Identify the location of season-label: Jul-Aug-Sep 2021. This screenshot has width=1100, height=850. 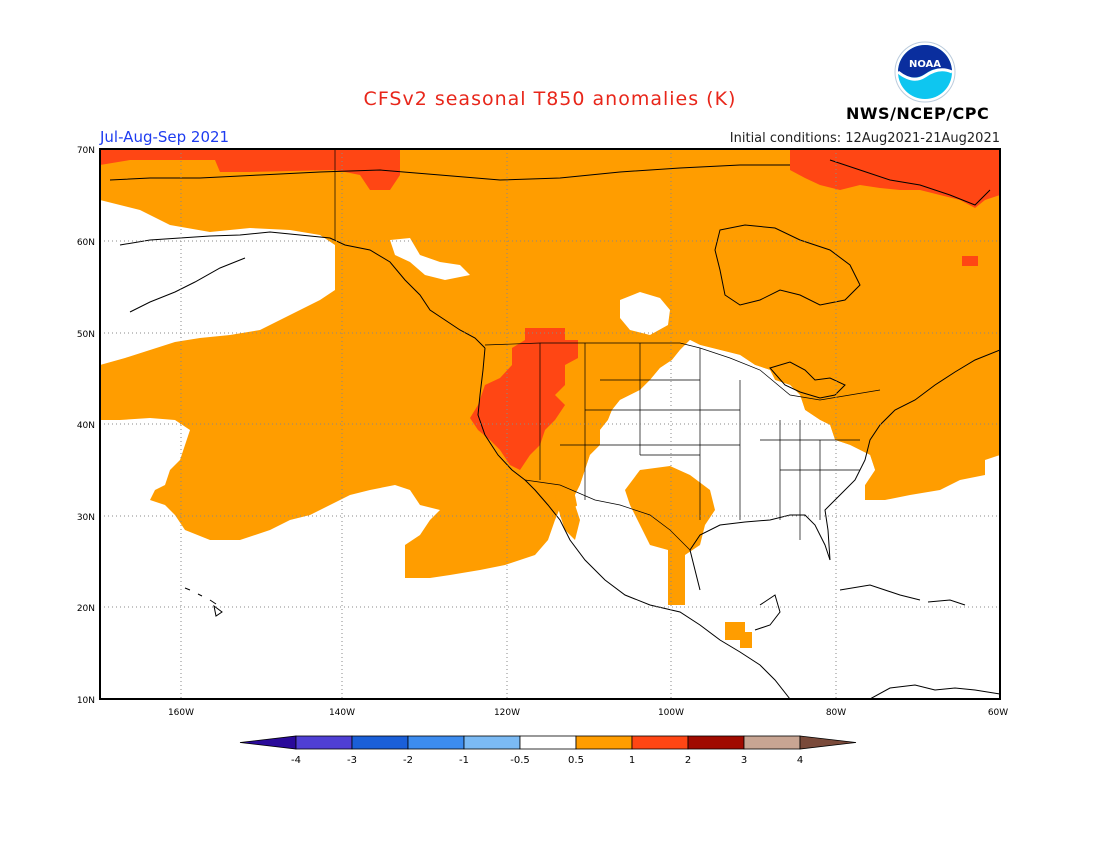
(165, 137).